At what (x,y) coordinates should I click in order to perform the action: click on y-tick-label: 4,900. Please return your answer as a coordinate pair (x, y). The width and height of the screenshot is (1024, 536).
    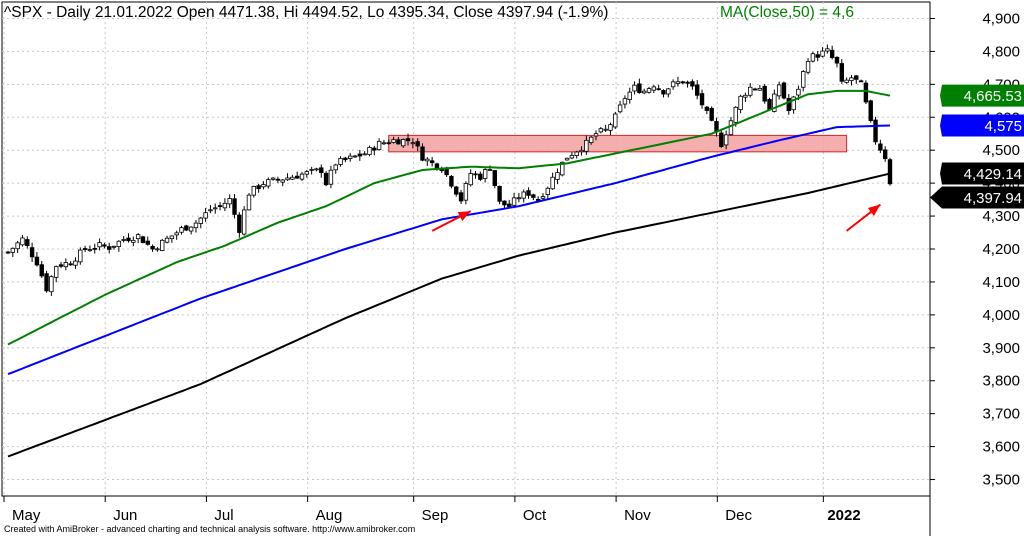
    Looking at the image, I should click on (1001, 18).